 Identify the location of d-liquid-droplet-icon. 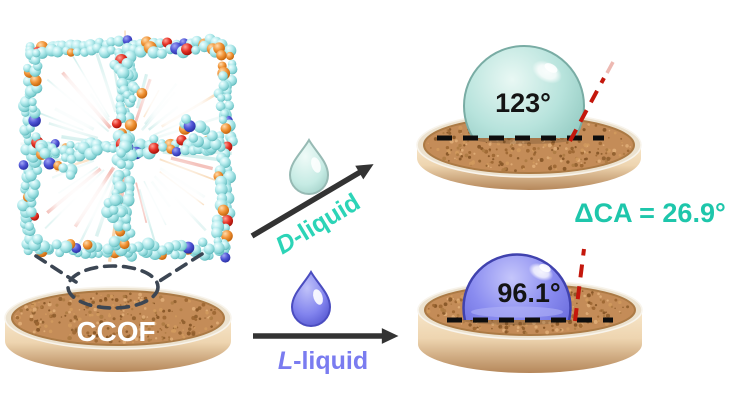
(309, 166).